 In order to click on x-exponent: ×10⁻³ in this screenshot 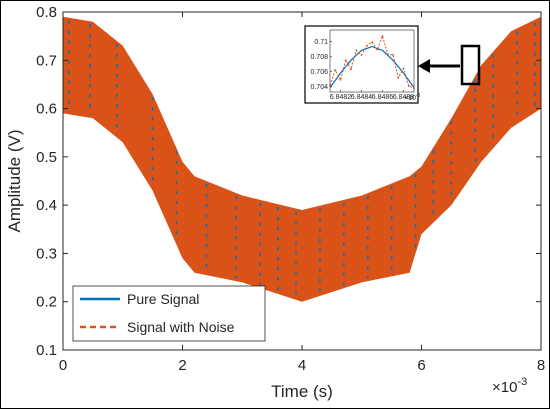, I will do `click(509, 386)`.